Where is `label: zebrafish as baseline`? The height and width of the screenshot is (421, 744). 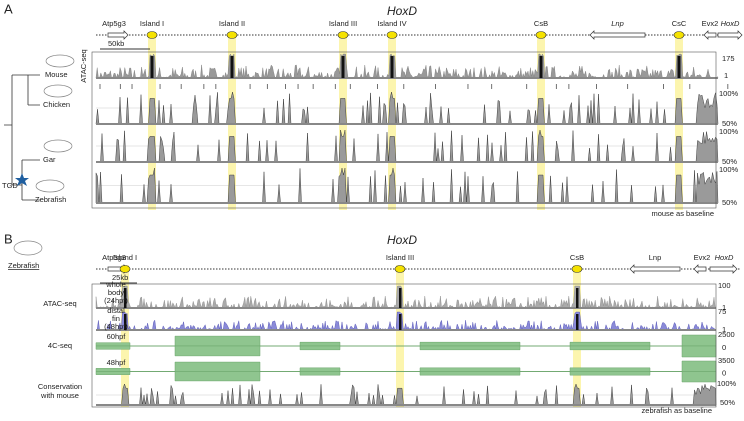
label: zebrafish as baseline is located at coordinates (677, 410).